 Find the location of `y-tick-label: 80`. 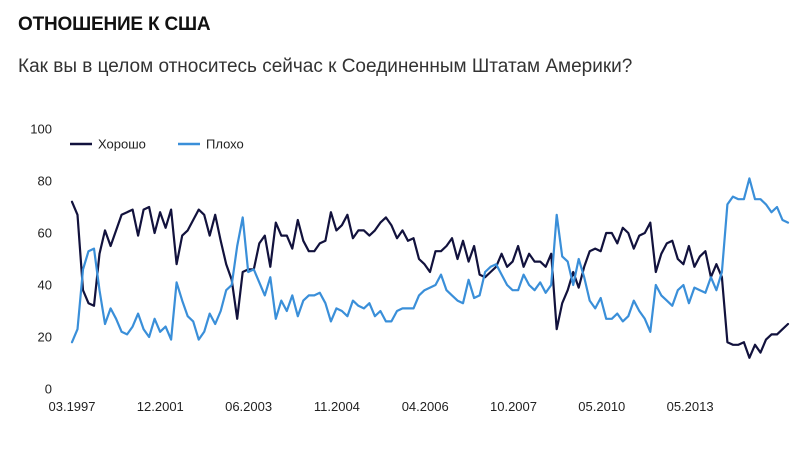

y-tick-label: 80 is located at coordinates (45, 181).